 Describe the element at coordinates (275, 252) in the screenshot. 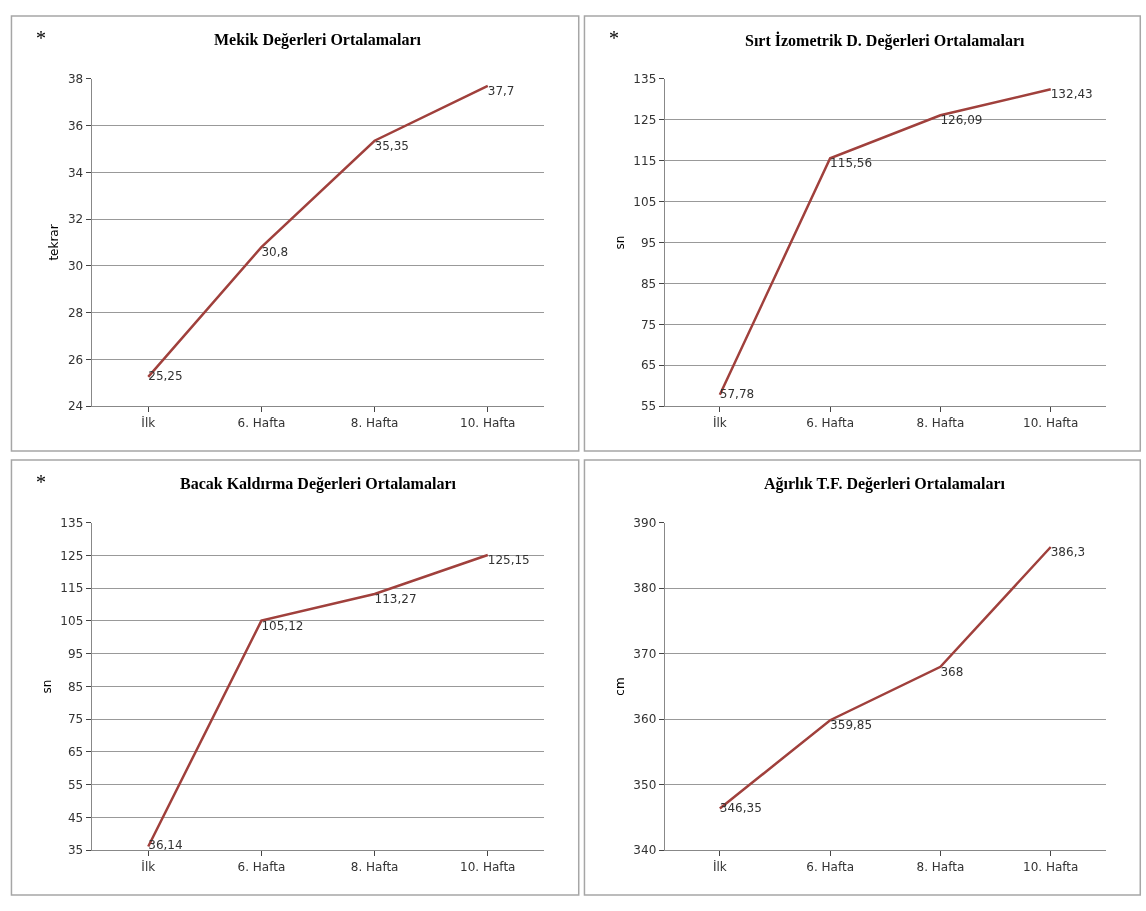

I see `data-label: 30,8` at that location.